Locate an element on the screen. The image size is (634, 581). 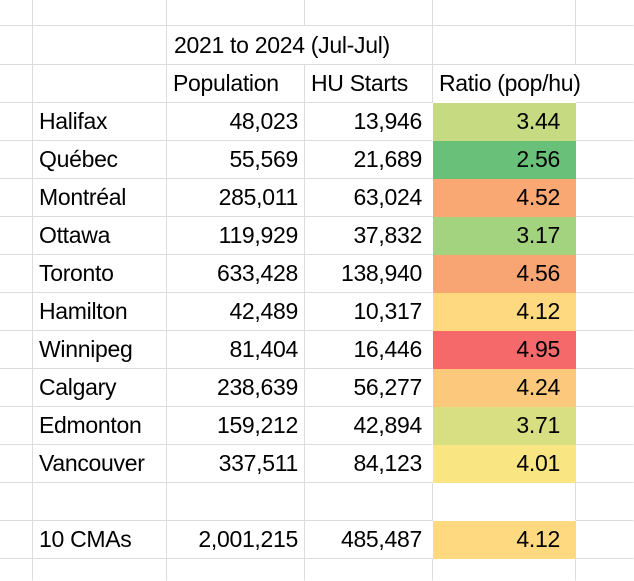
population-value-cell: 48,023 is located at coordinates (236, 122).